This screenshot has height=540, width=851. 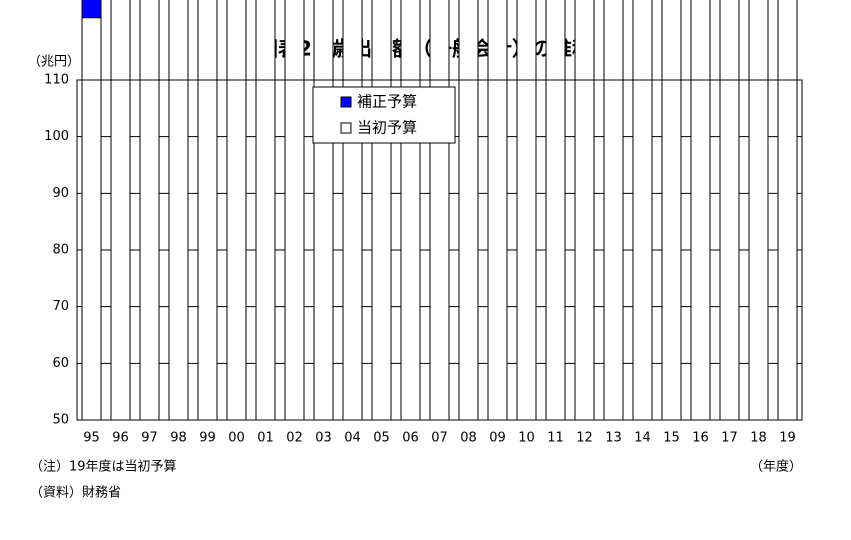 What do you see at coordinates (236, 438) in the screenshot?
I see `x-tick-label: 00` at bounding box center [236, 438].